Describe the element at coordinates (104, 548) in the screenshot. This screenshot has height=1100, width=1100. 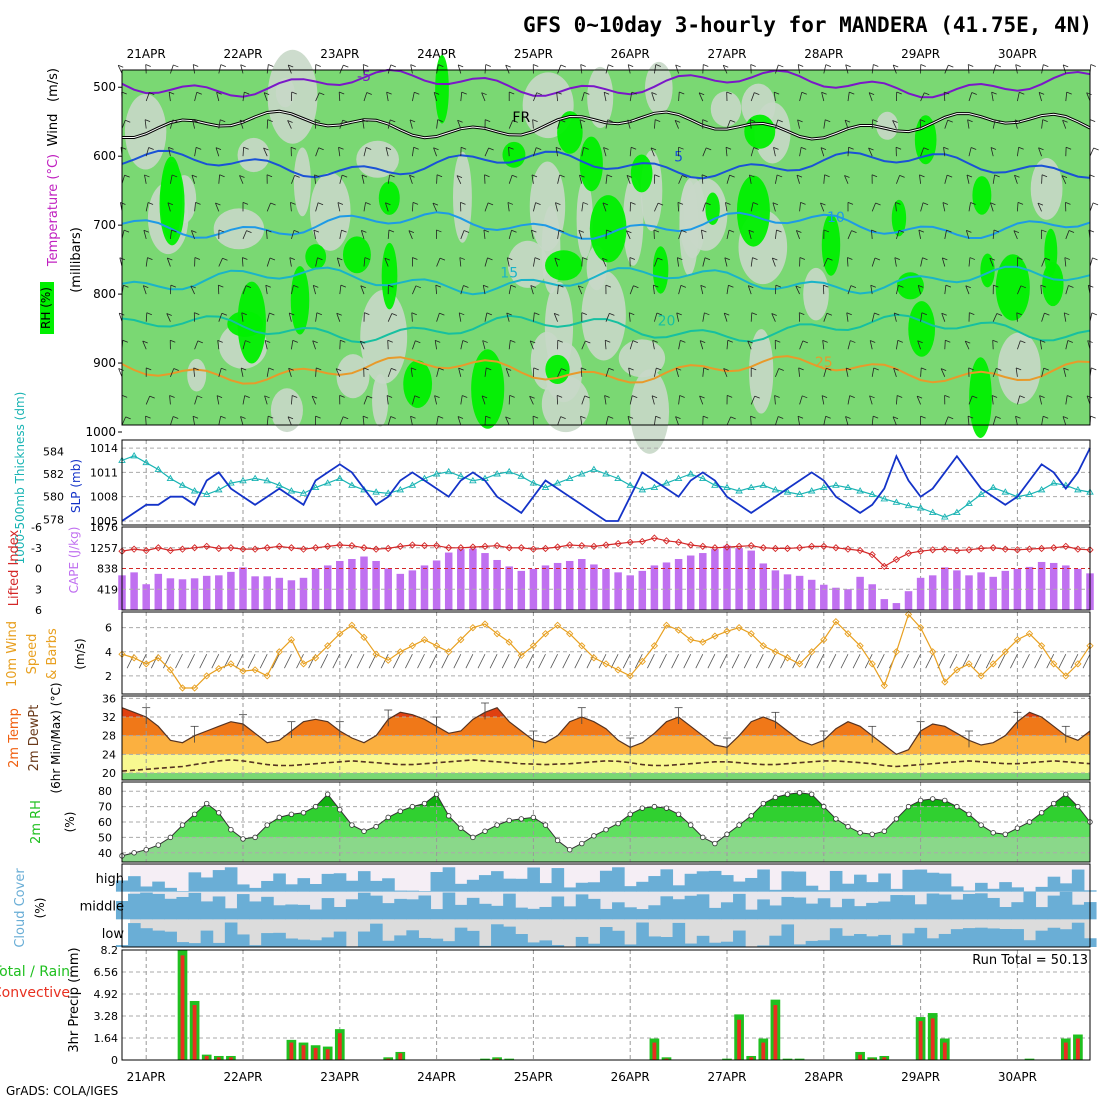
I see `cape-tick-label: 1257` at that location.